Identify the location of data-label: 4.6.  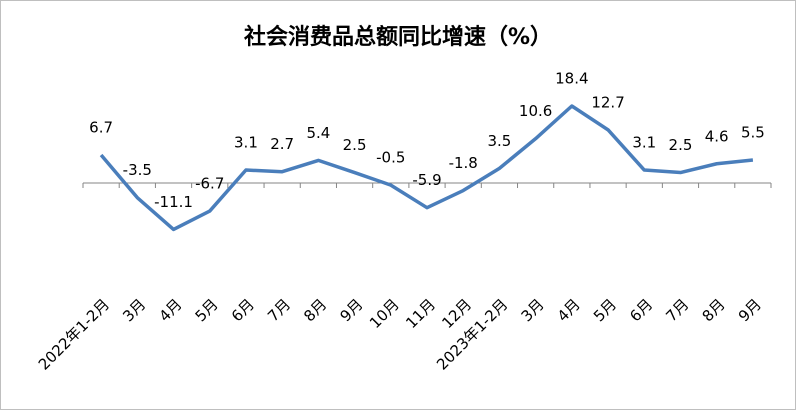
(717, 136).